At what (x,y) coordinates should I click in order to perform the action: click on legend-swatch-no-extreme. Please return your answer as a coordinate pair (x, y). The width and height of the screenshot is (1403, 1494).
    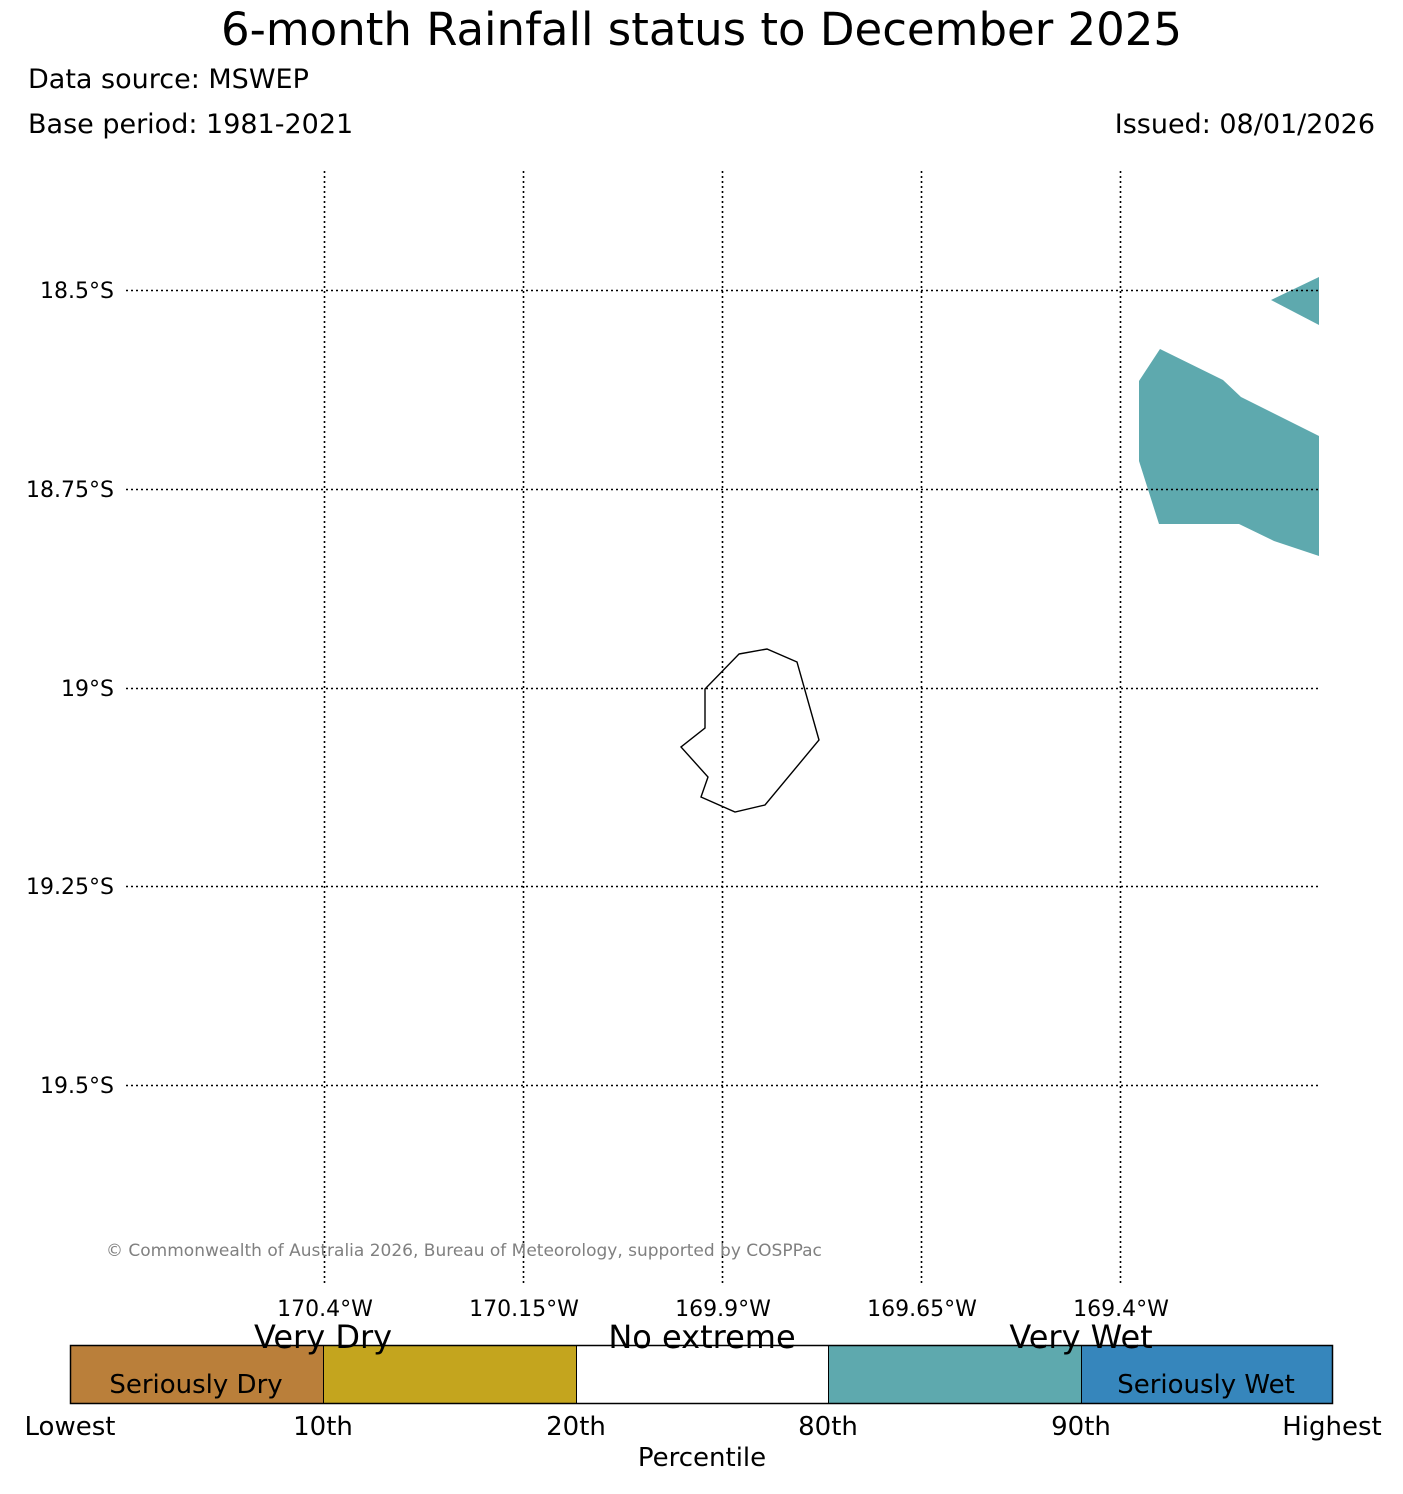
    Looking at the image, I should click on (702, 1374).